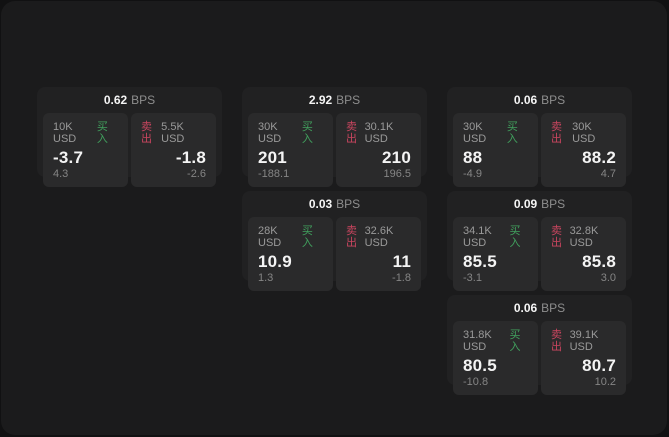 This screenshot has height=437, width=669. Describe the element at coordinates (290, 237) in the screenshot. I see `buy-panel-header: 28K USD 买入` at that location.